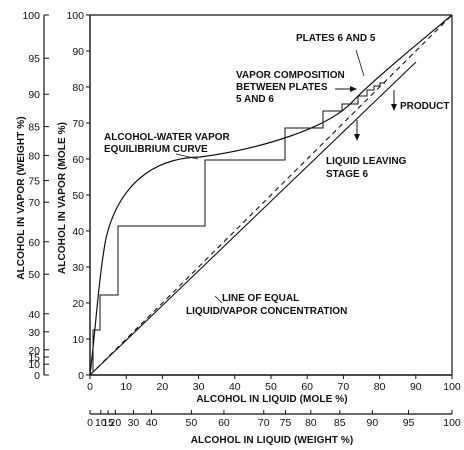 The width and height of the screenshot is (464, 450). What do you see at coordinates (78, 304) in the screenshot?
I see `mole-y-tick-label: 20` at bounding box center [78, 304].